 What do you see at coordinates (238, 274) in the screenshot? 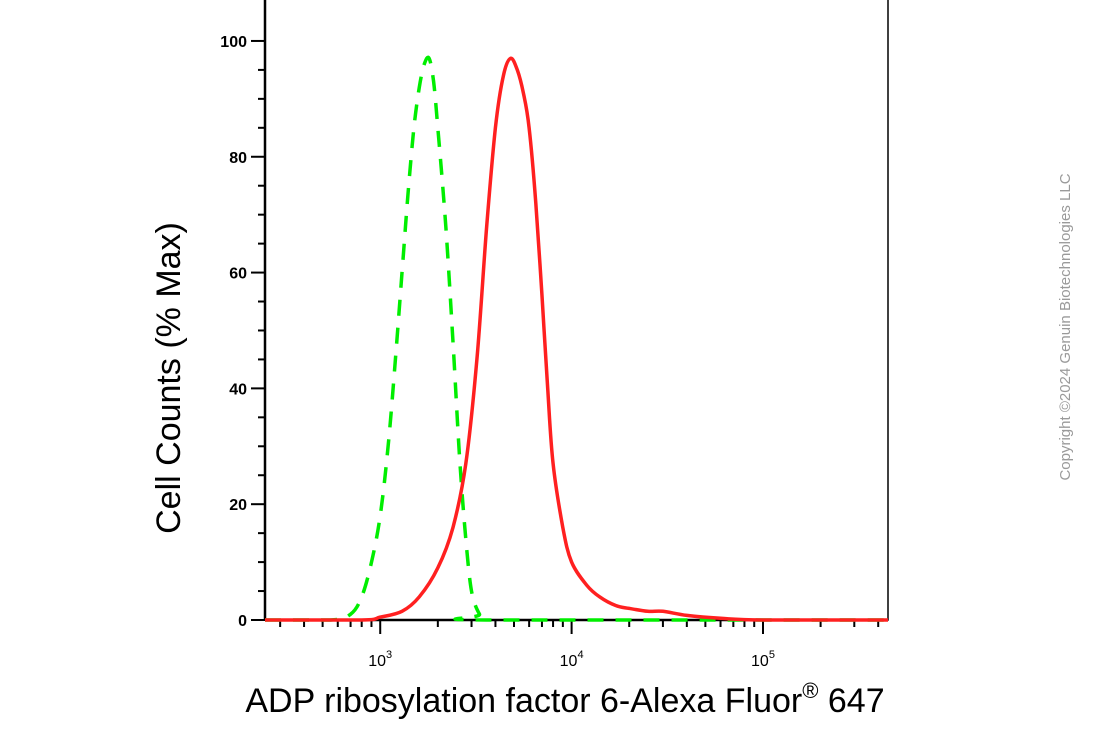
I see `y-tick-label: 60` at bounding box center [238, 274].